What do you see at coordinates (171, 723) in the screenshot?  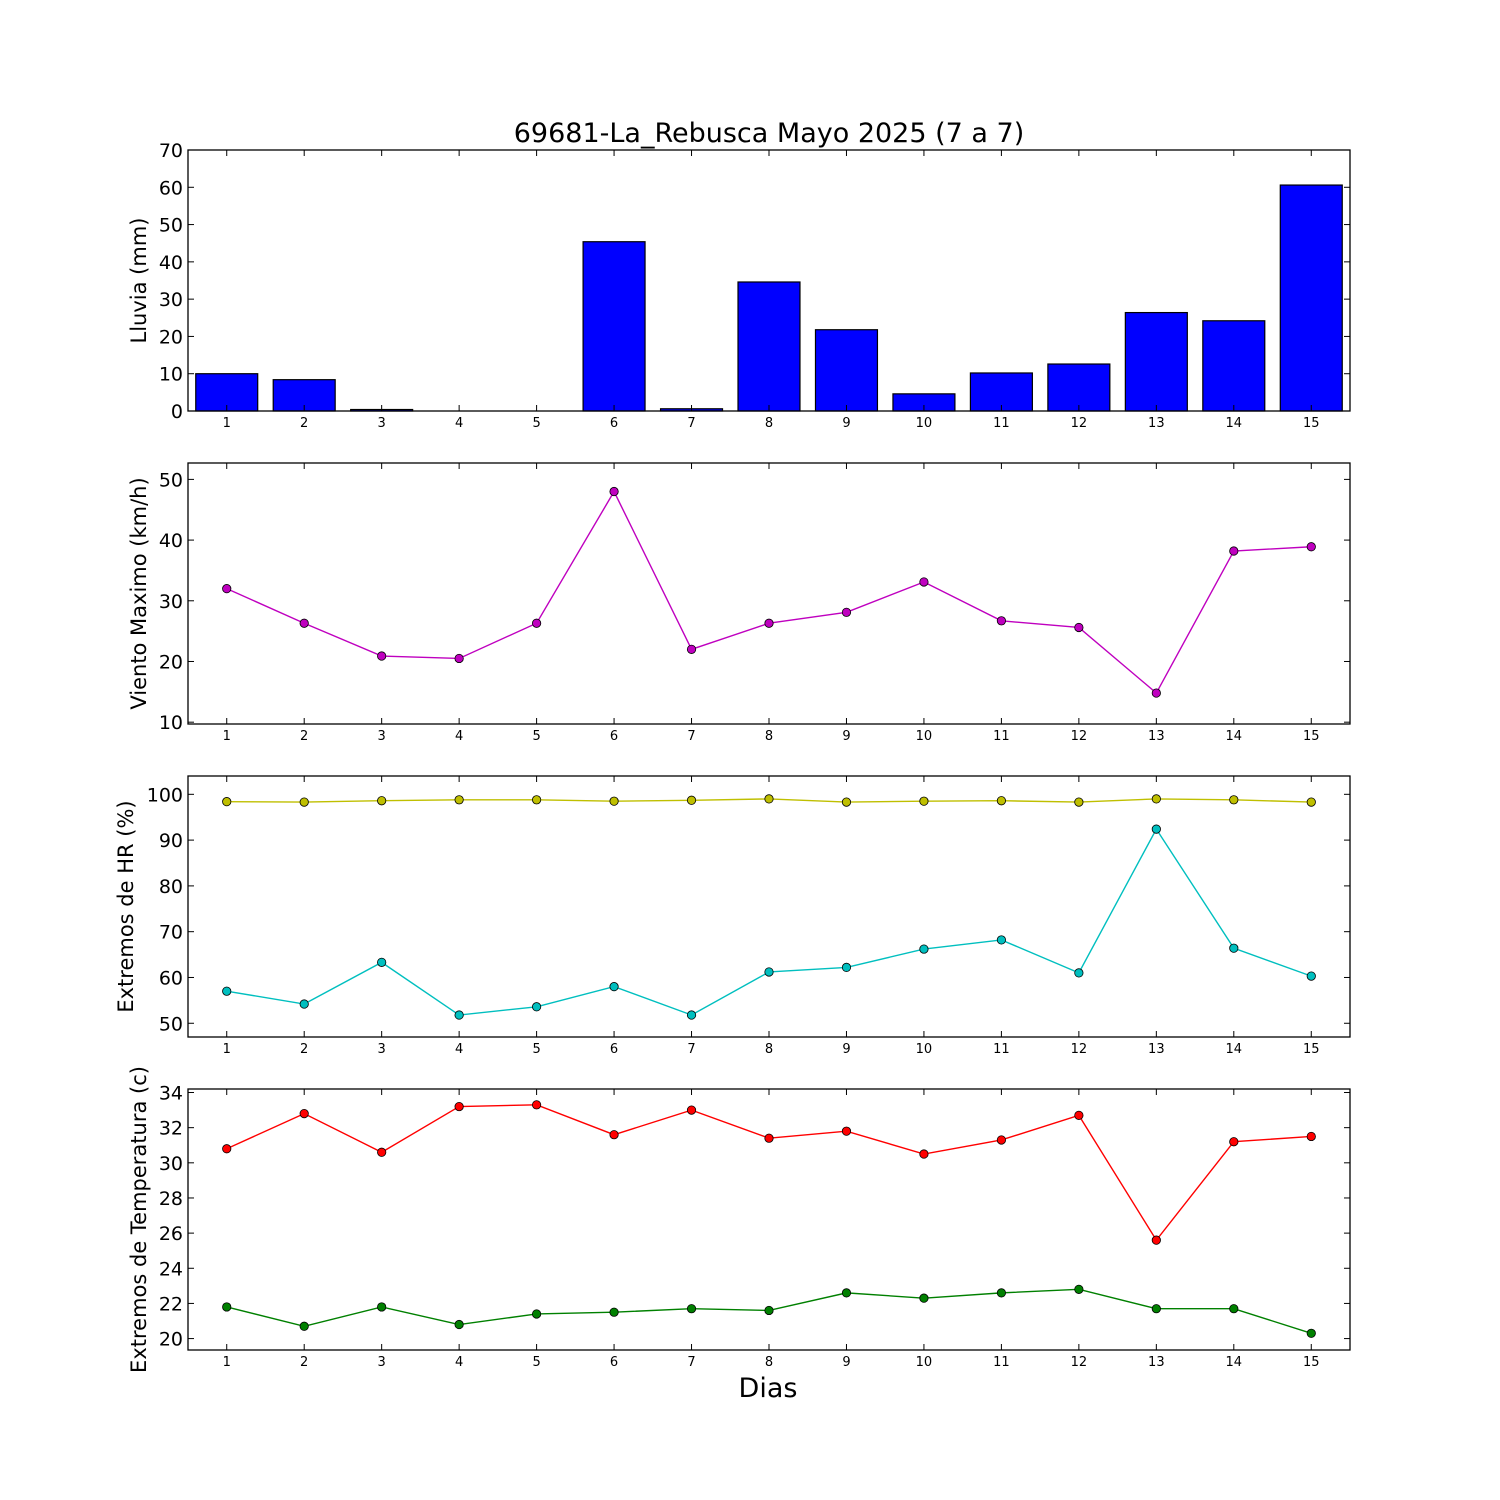 I see `y-tick-label: 10` at bounding box center [171, 723].